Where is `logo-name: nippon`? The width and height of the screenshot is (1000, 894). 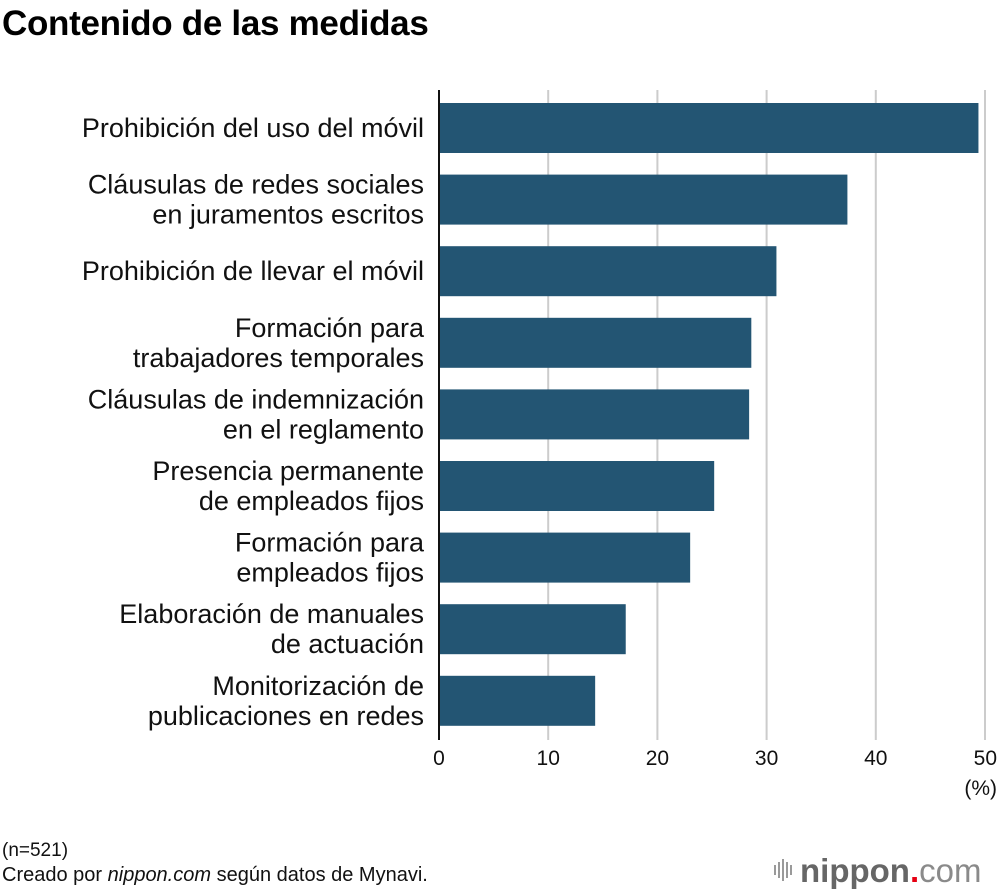
logo-name: nippon is located at coordinates (855, 870).